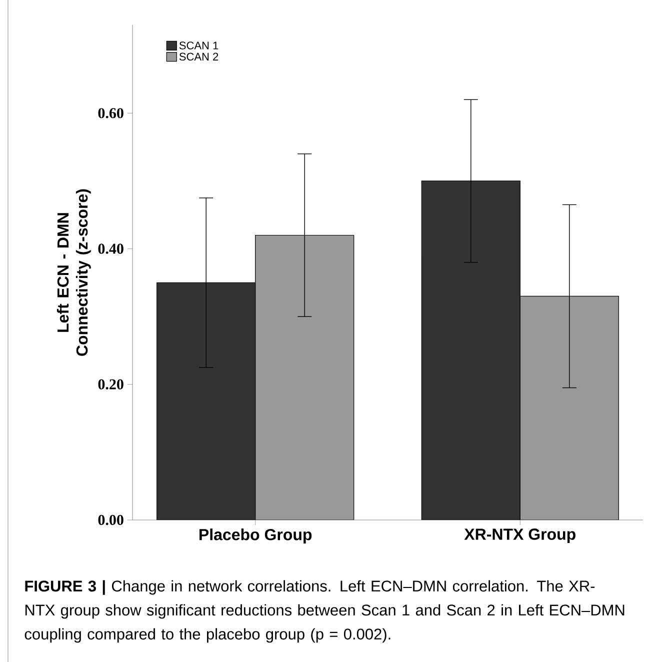 The width and height of the screenshot is (651, 662). What do you see at coordinates (324, 611) in the screenshot?
I see `text: FIGURE 3 | Change in network correlations. Left ECN–DMN correlation. The XR-NTX group show significant reductions between Scan 1 and Scan 2 in Left ECN–DMN coupling compared to the placebo group (p = 0.002).` at bounding box center [324, 611].